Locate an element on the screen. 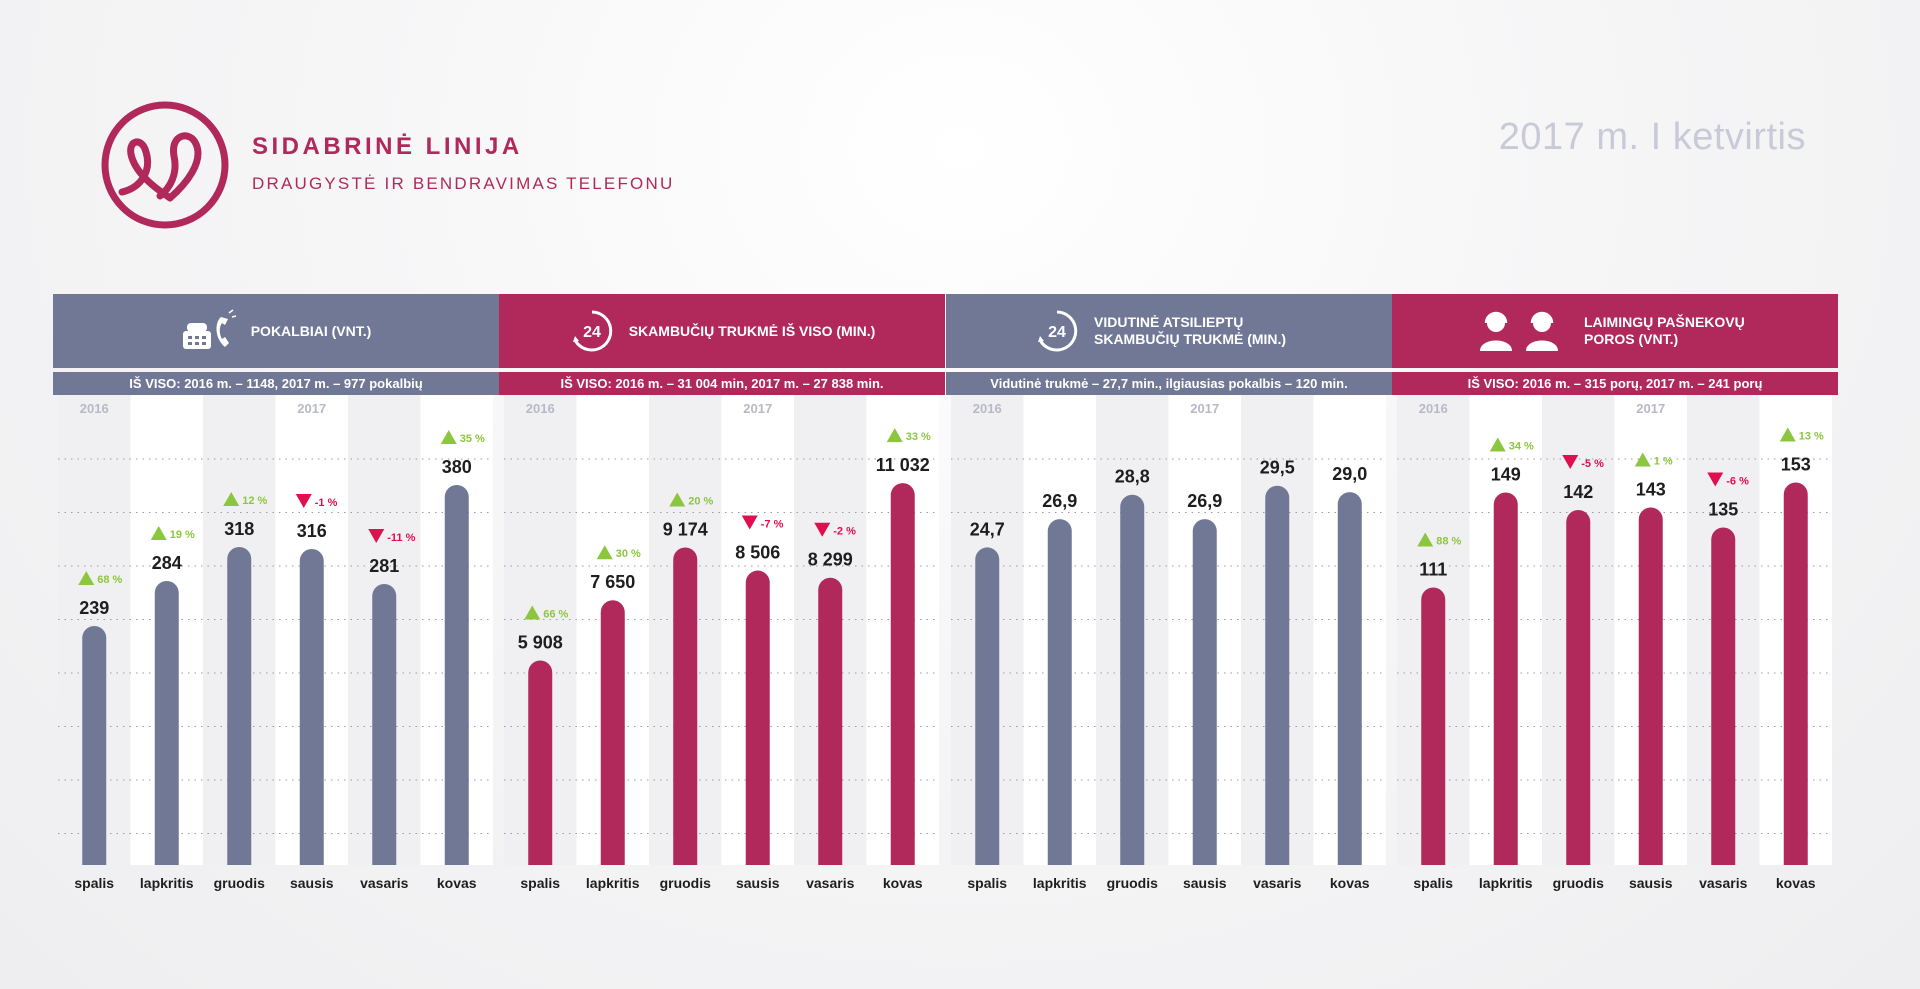 The image size is (1920, 989). change-label: 35 % is located at coordinates (472, 439).